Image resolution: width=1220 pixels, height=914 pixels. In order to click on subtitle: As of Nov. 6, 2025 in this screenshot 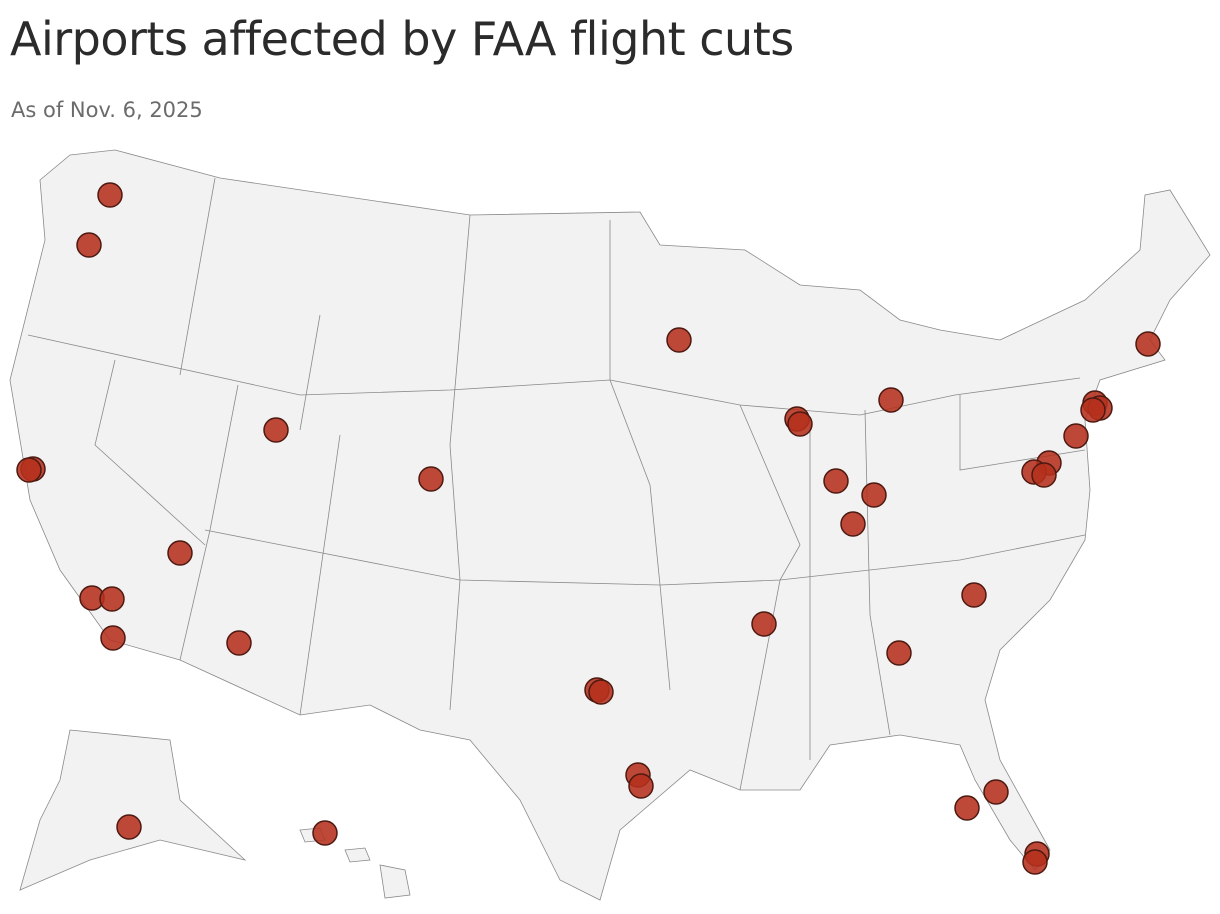, I will do `click(107, 110)`.